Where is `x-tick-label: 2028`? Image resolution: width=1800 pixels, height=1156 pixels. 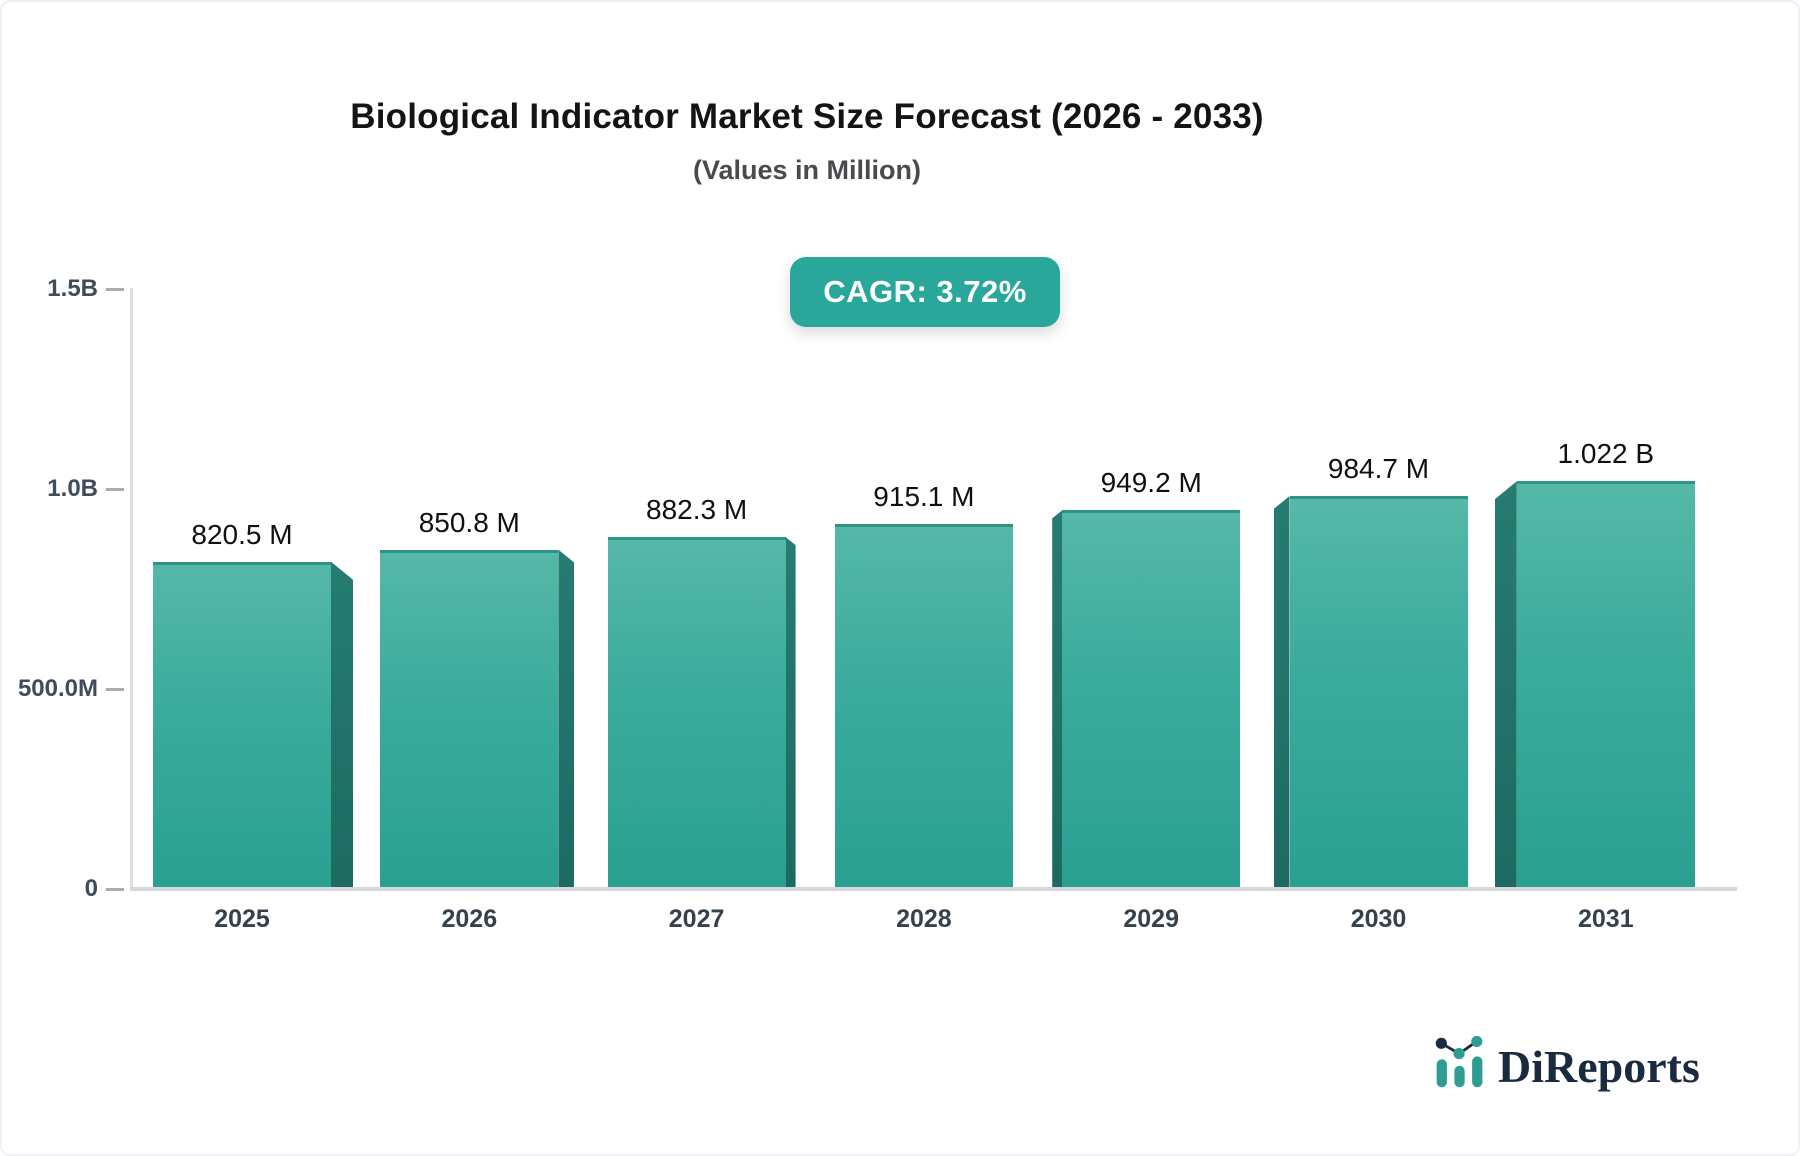
x-tick-label: 2028 is located at coordinates (924, 919).